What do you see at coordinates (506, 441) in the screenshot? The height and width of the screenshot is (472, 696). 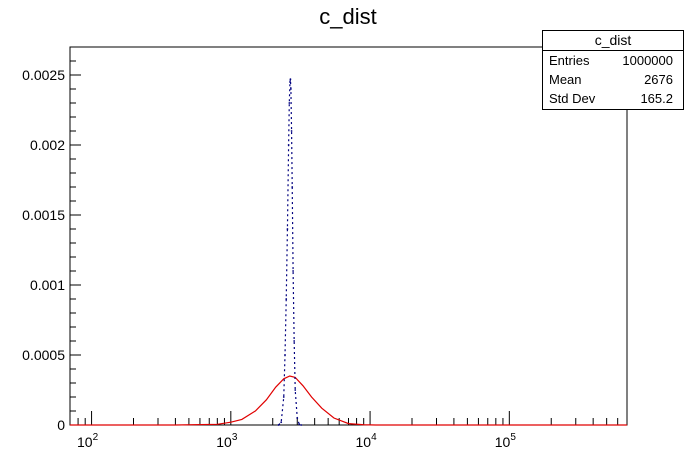 I see `x-tick-label: 10⁵` at bounding box center [506, 441].